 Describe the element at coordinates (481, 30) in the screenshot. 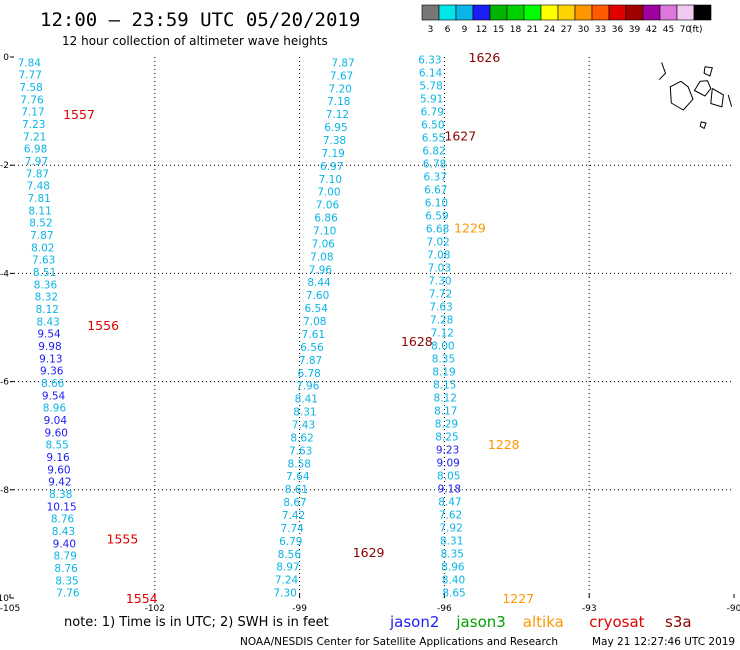

I see `legend-tick-label: 12` at that location.